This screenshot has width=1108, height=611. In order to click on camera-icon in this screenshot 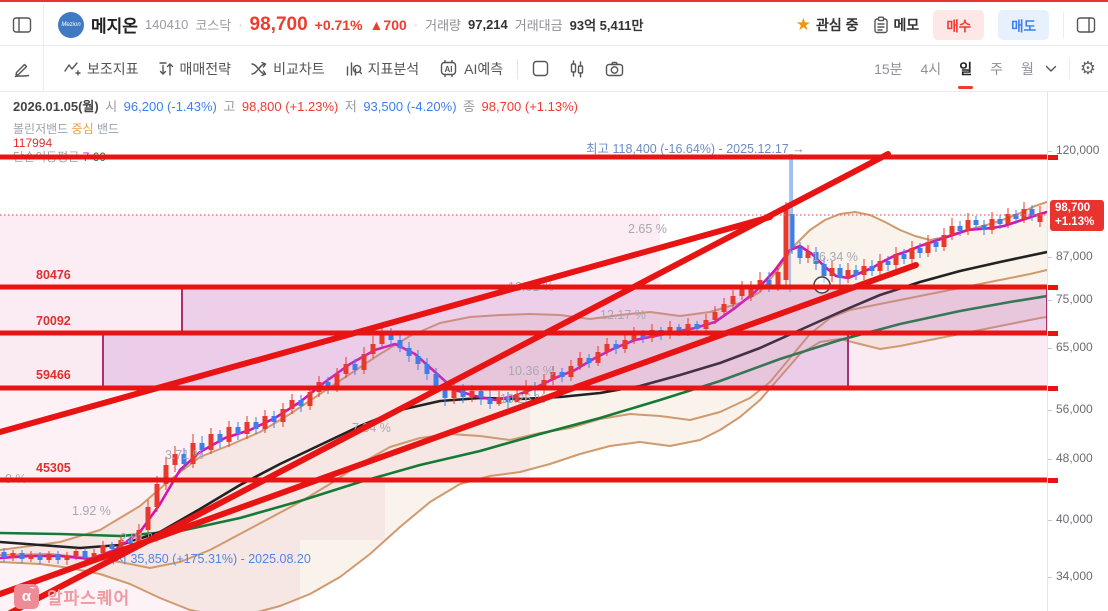, I will do `click(614, 68)`.